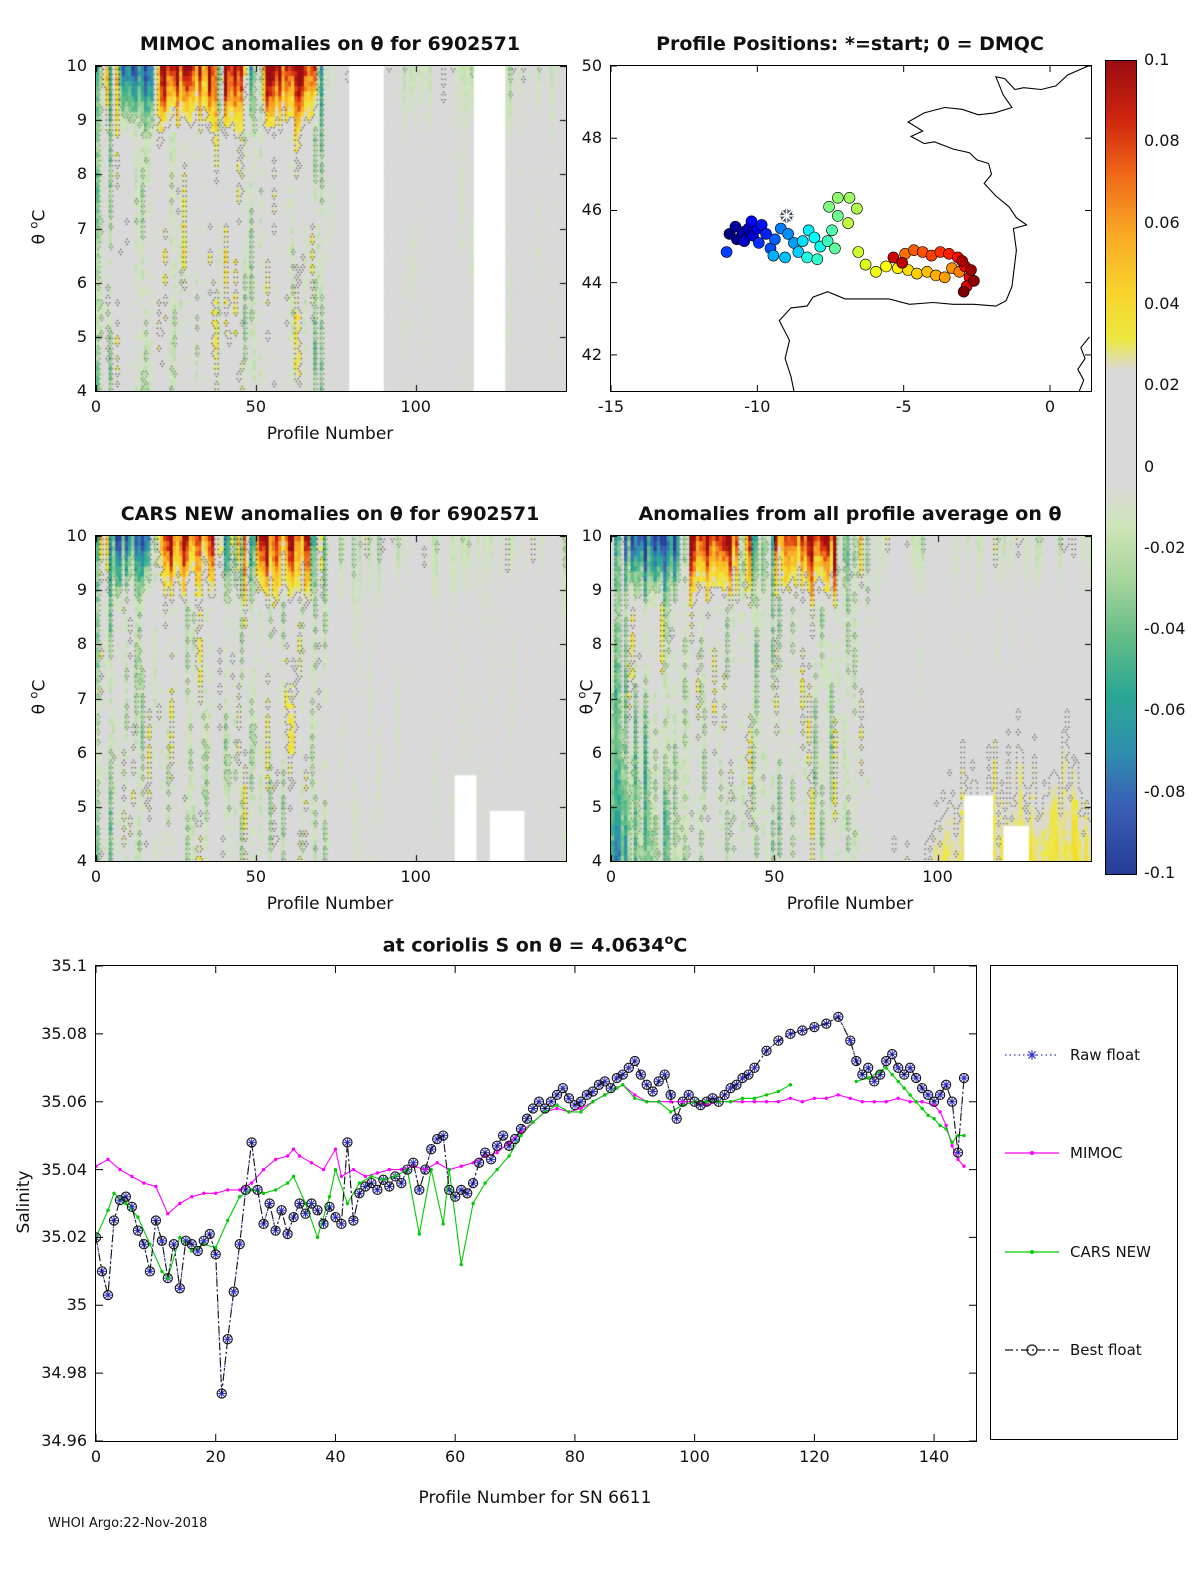  I want to click on legend-item-mimoc: MIMOC, so click(1088, 1153).